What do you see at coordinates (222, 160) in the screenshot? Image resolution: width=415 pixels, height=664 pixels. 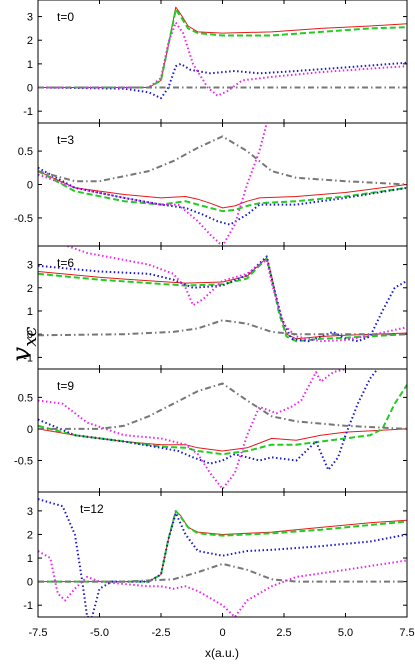 I see `panel-1-line-gray` at bounding box center [222, 160].